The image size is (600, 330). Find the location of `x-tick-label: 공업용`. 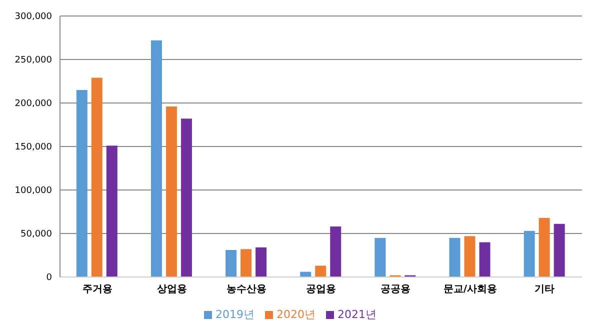

x-tick-label: 공업용 is located at coordinates (321, 290).